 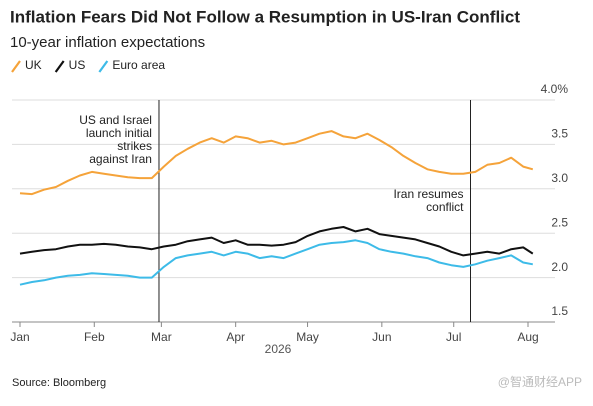 What do you see at coordinates (59, 383) in the screenshot?
I see `source: Source: Bloomberg` at bounding box center [59, 383].